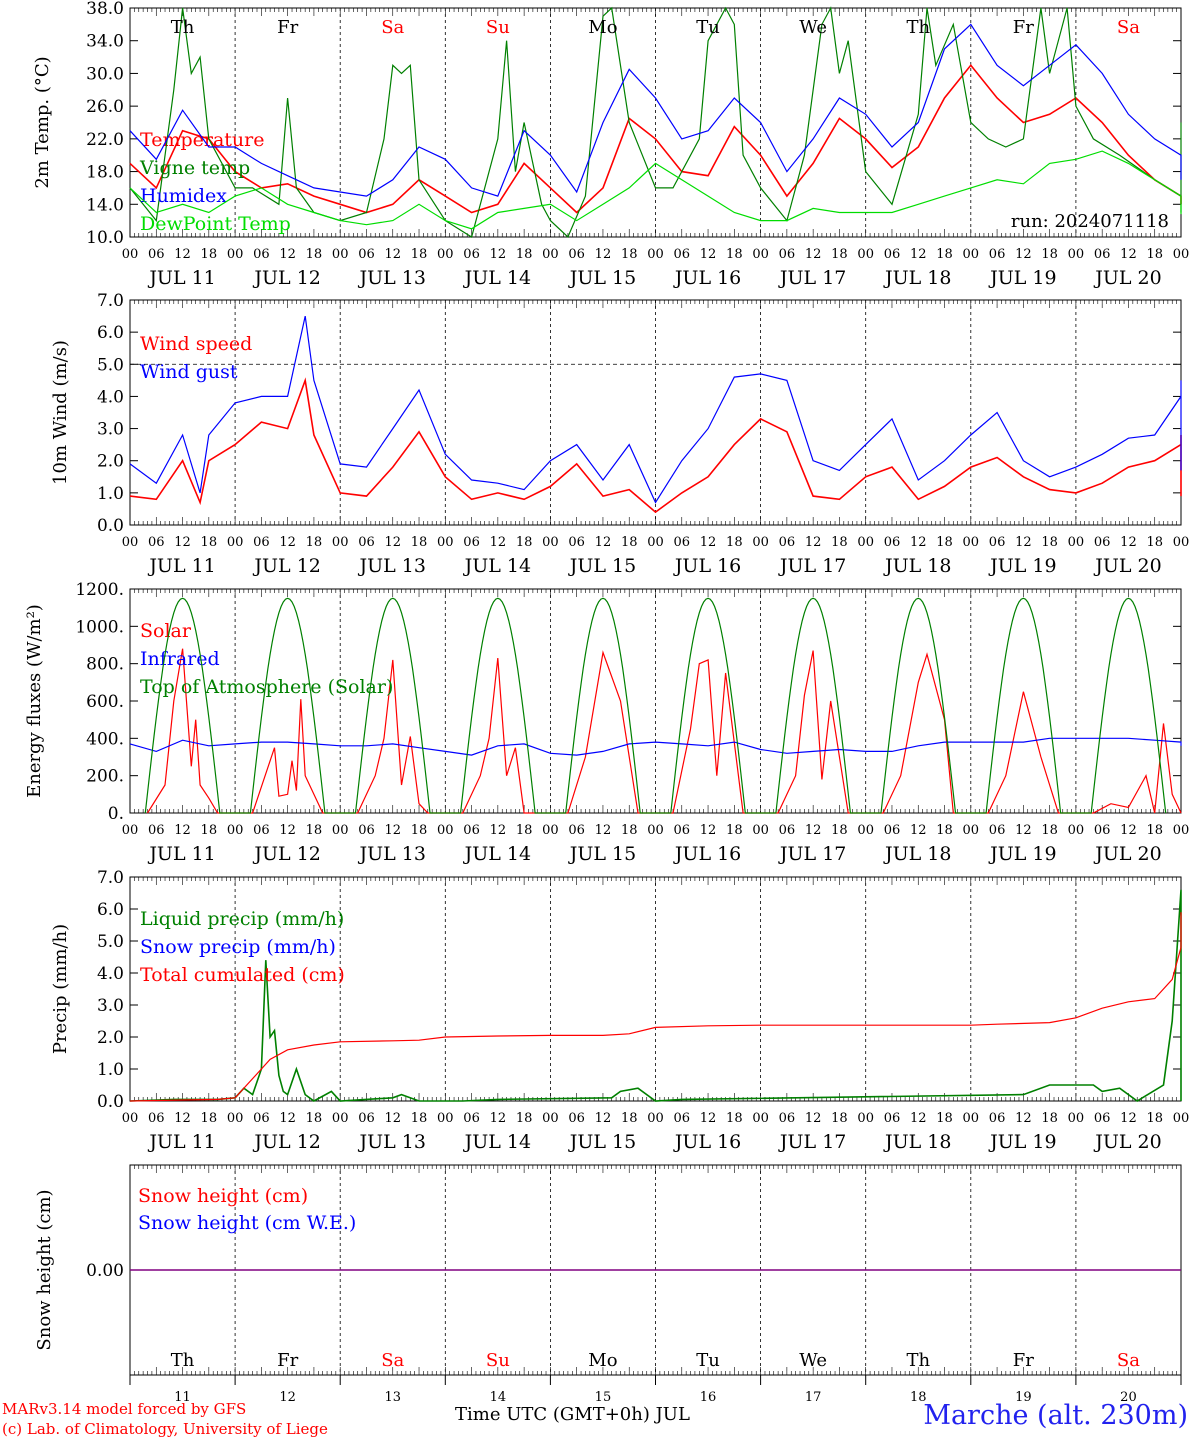  What do you see at coordinates (194, 168) in the screenshot?
I see `legend-vigne-temp: Vigne temp` at bounding box center [194, 168].